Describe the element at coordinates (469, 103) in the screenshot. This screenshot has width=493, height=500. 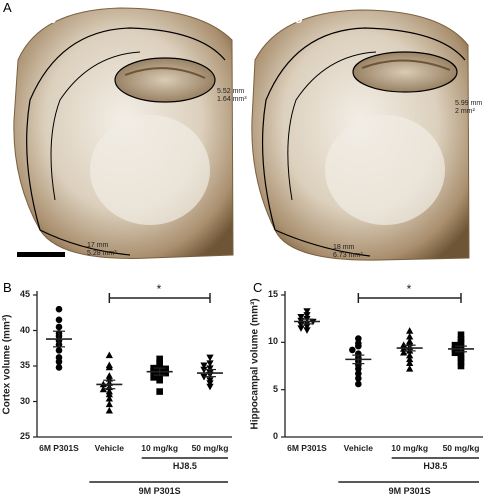
I see `measure-line: 5.99 mm` at that location.